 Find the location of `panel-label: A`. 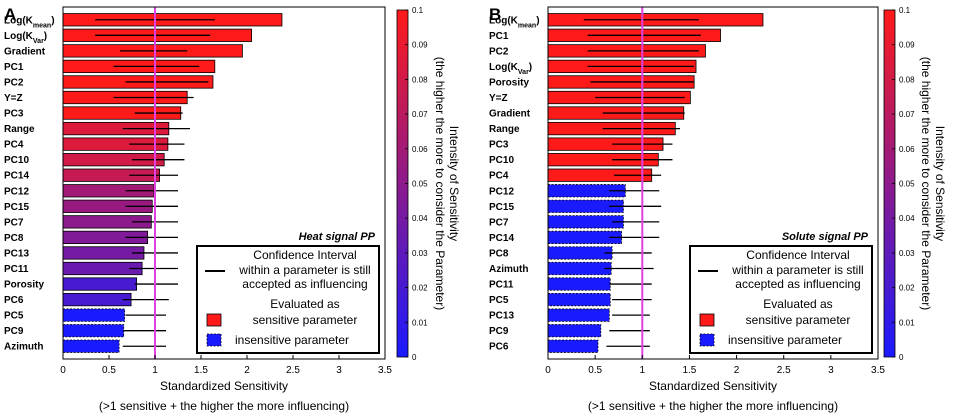

panel-label: A is located at coordinates (10, 14).